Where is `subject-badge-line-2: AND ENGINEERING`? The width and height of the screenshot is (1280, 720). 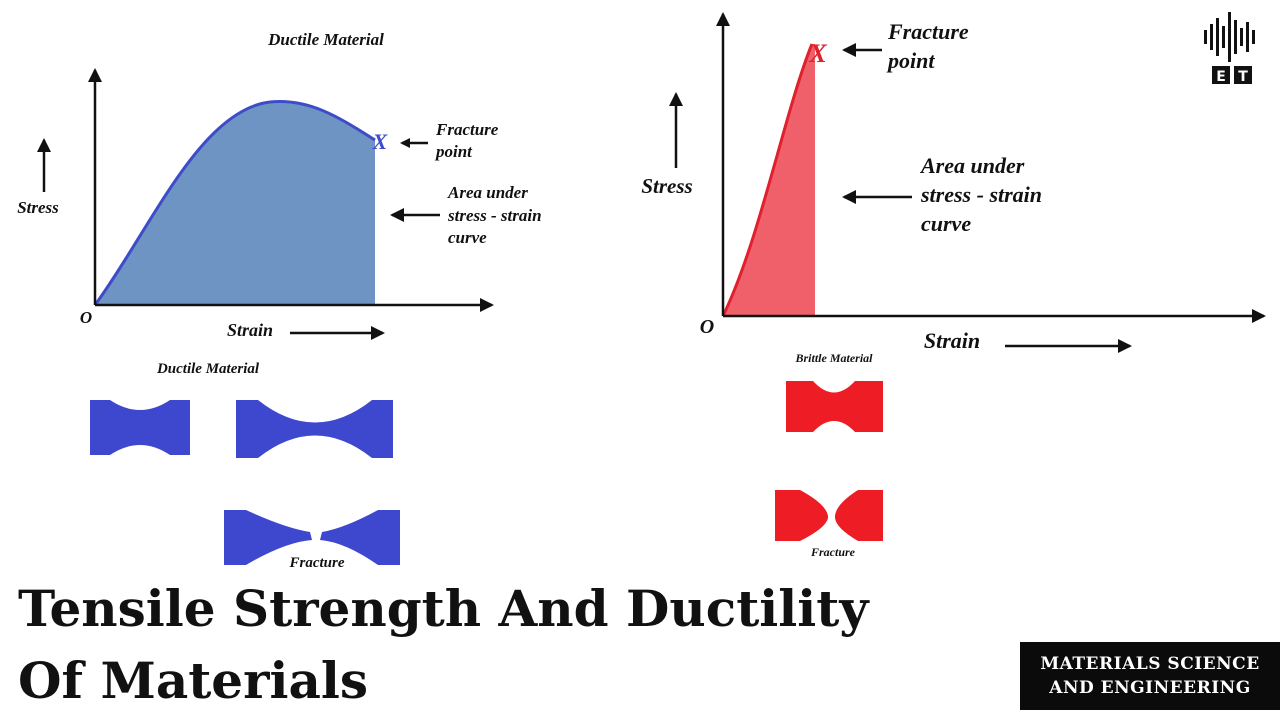 subject-badge-line-2: AND ENGINEERING is located at coordinates (1150, 688).